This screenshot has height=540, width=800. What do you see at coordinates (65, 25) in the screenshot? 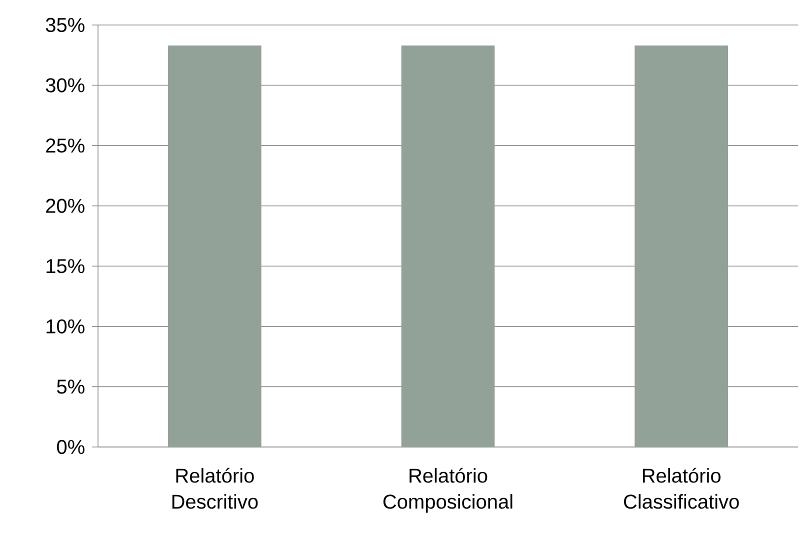
I see `y-tick-label: 35%` at bounding box center [65, 25].